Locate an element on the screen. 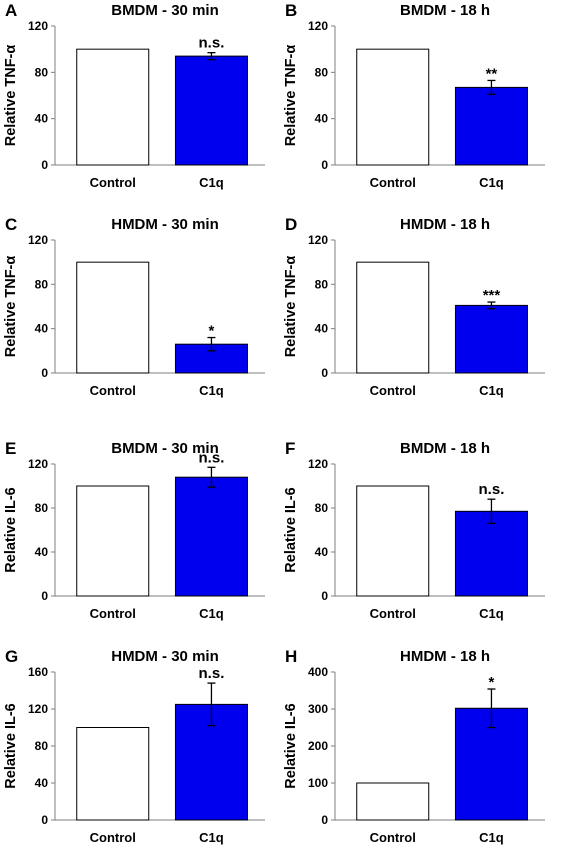 This screenshot has width=561, height=847. y-tick-label: 100 is located at coordinates (318, 783).